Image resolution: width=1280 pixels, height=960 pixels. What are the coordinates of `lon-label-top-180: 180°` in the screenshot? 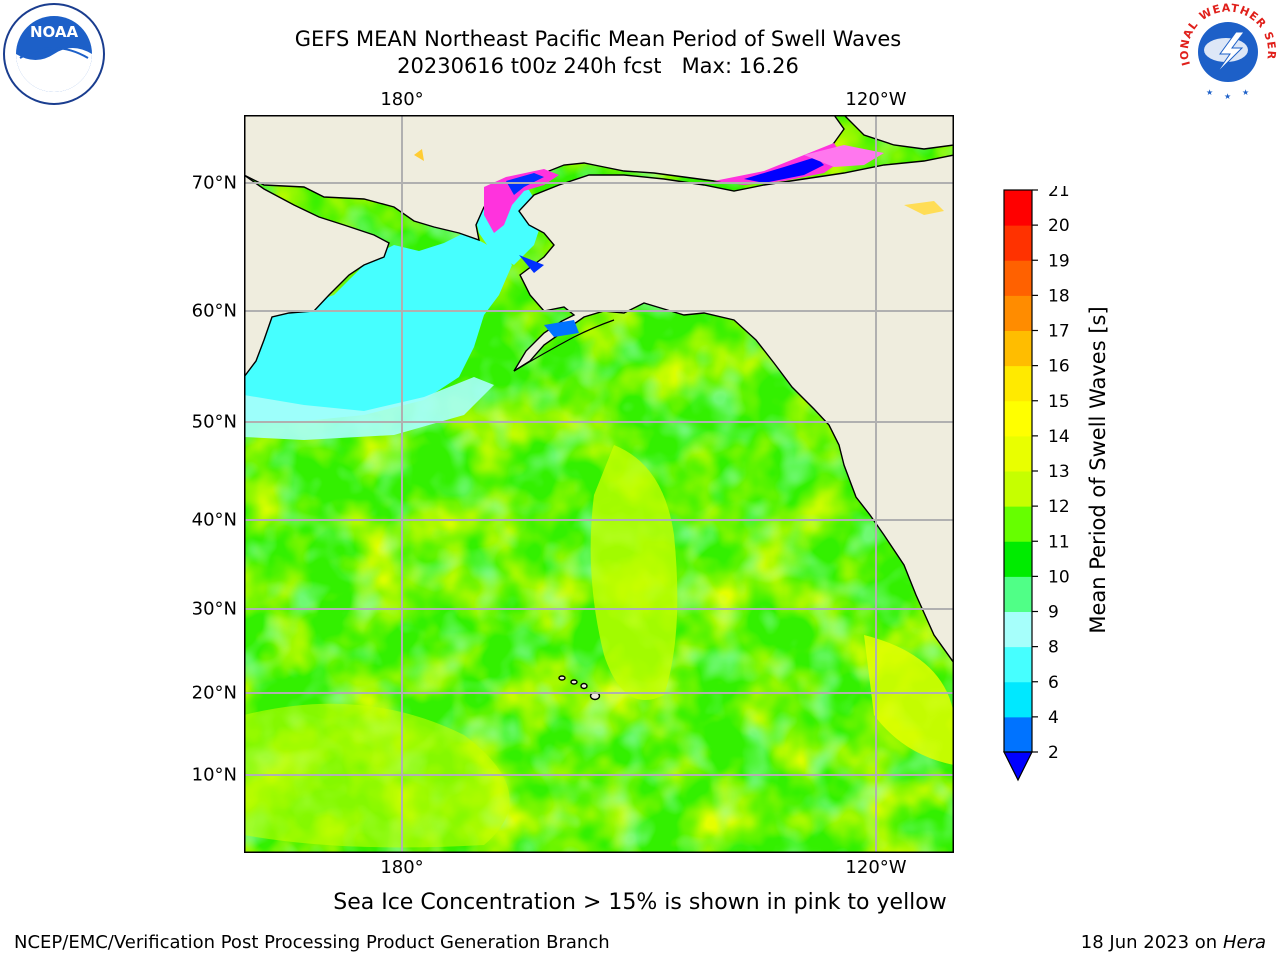 It's located at (402, 99).